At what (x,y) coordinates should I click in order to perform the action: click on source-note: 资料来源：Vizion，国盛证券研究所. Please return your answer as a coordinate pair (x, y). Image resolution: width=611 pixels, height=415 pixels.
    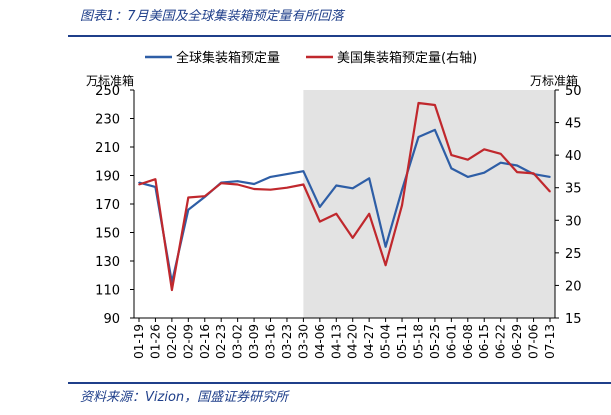
    Looking at the image, I should click on (184, 397).